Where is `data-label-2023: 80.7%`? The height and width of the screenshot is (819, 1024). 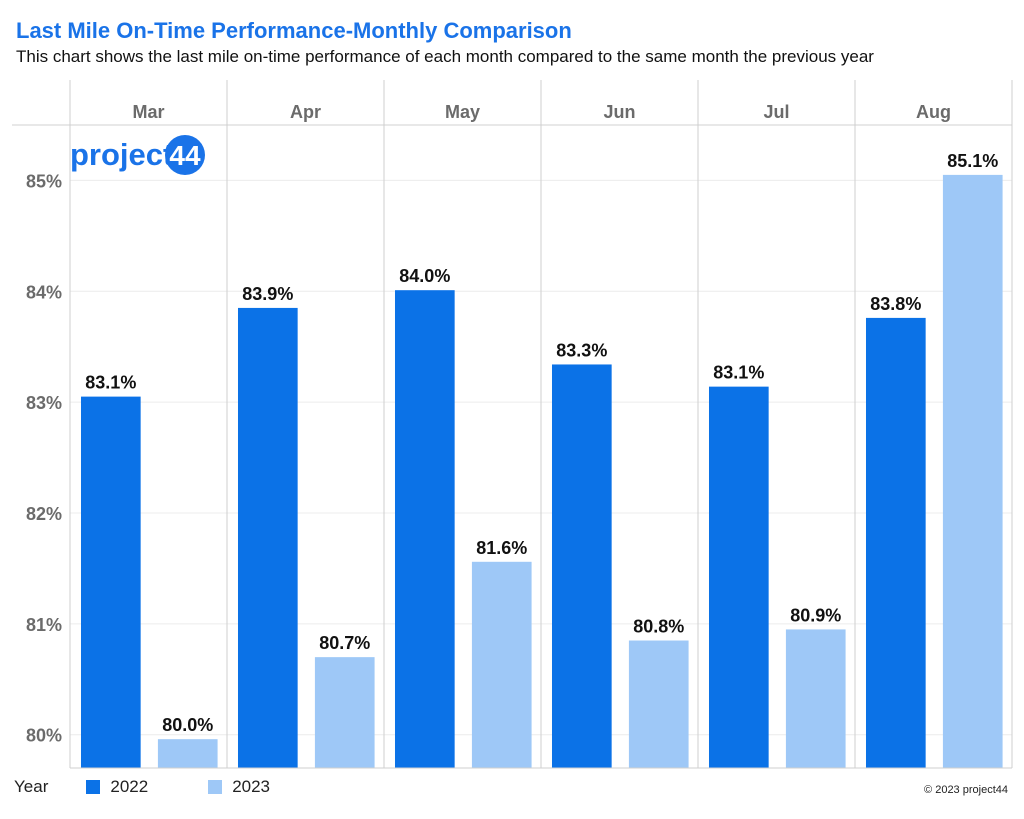
data-label-2023: 80.7% is located at coordinates (344, 643).